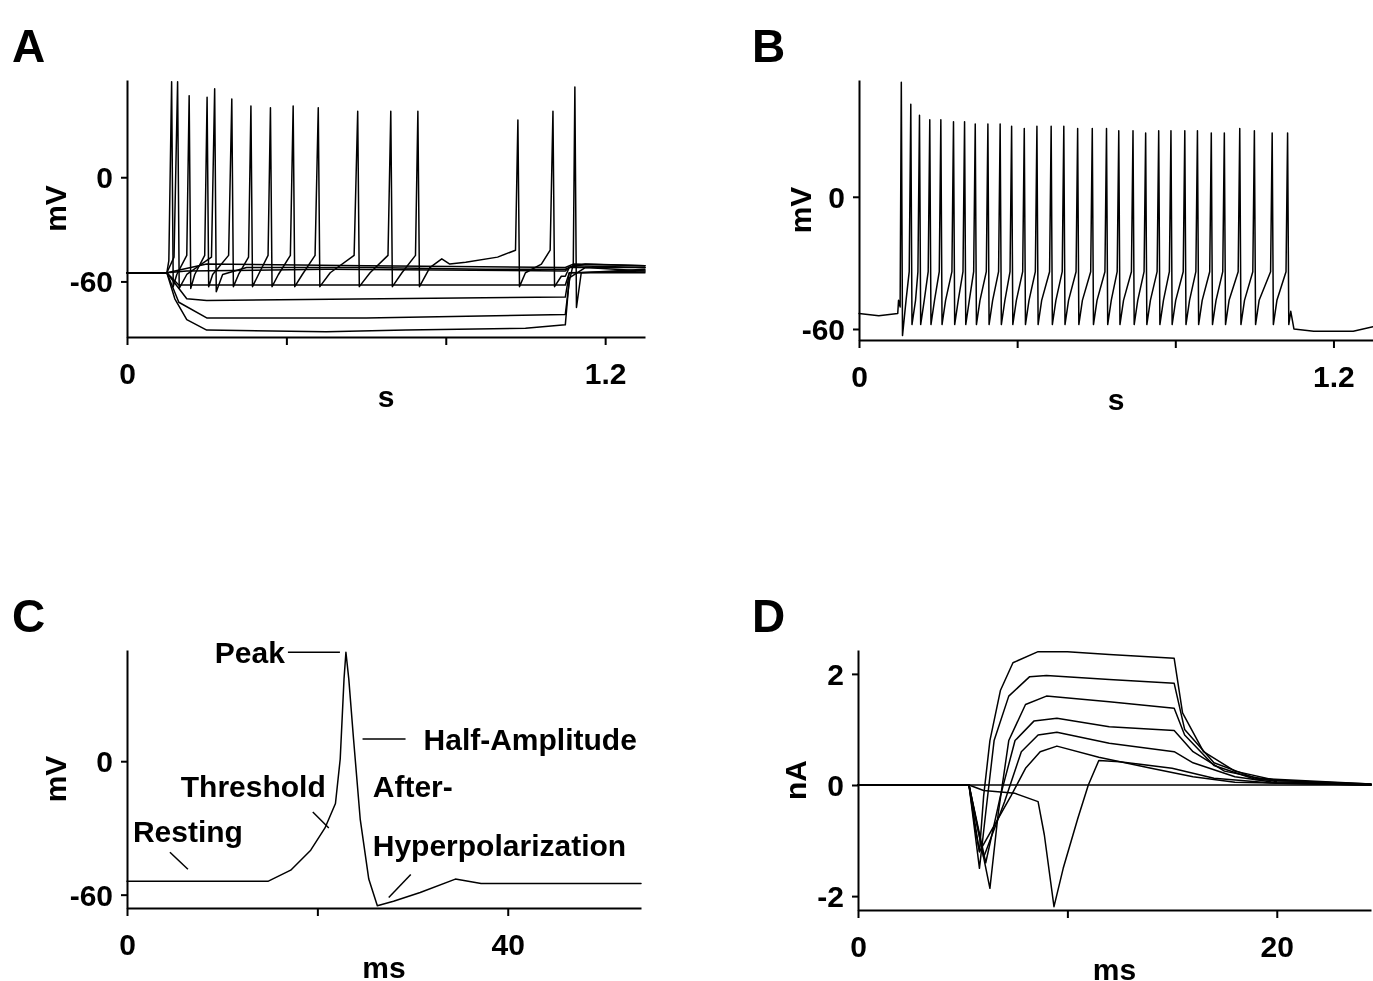 The height and width of the screenshot is (981, 1373). What do you see at coordinates (29, 46) in the screenshot?
I see `chart-title: A` at bounding box center [29, 46].